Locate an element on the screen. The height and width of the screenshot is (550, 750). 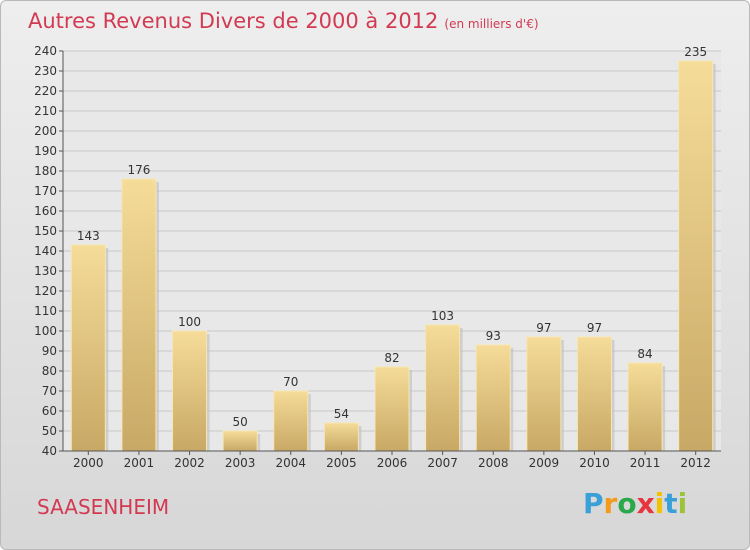
data-label-2010: 97 is located at coordinates (594, 328).